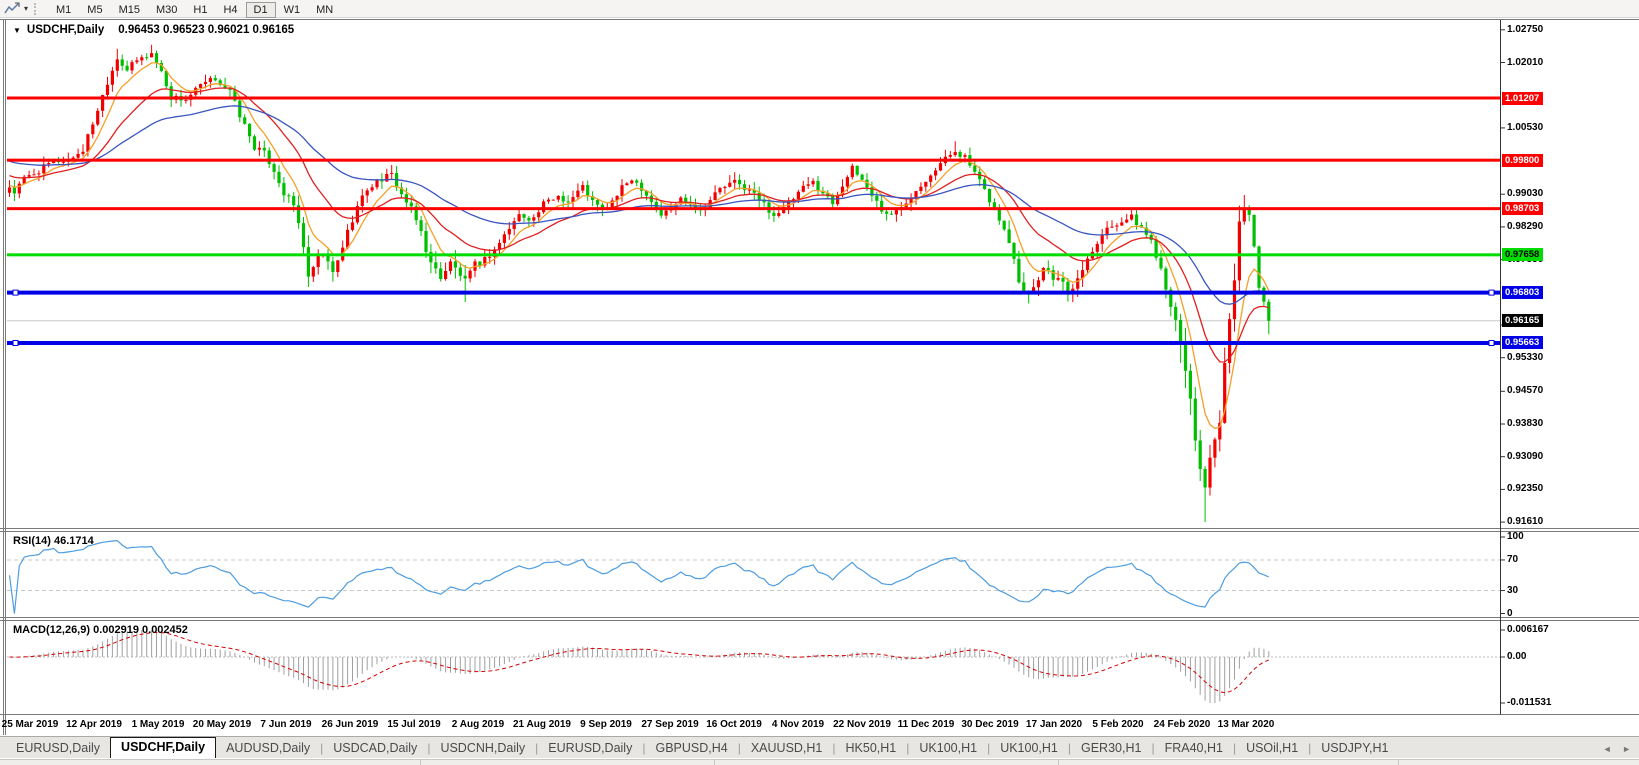  I want to click on price-axis-label: 1.02750, so click(1525, 29).